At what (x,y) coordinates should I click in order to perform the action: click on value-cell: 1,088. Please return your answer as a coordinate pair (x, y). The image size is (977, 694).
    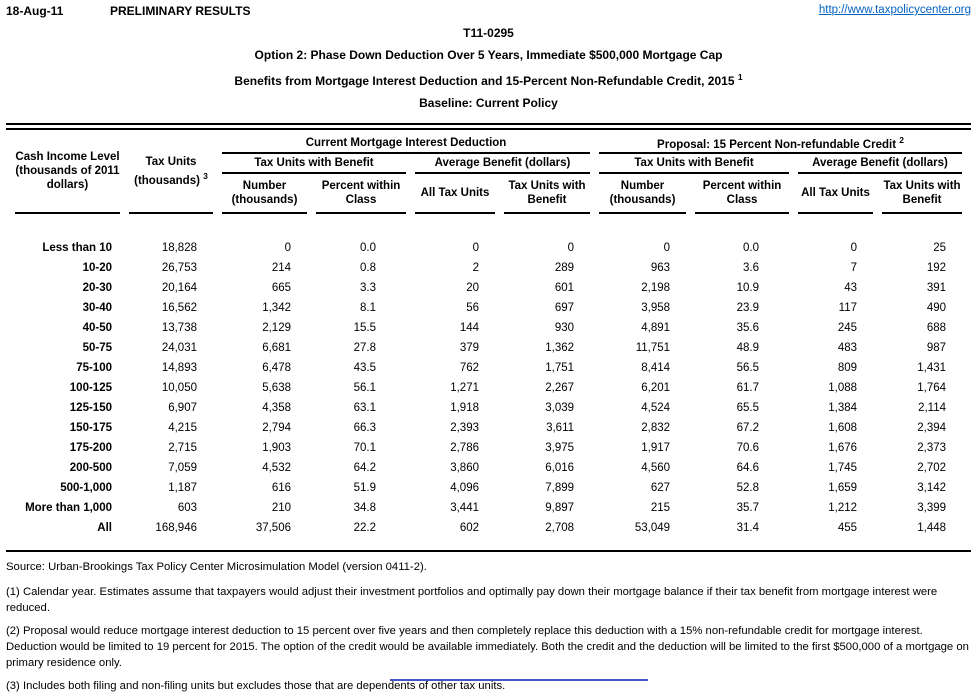
    Looking at the image, I should click on (843, 388).